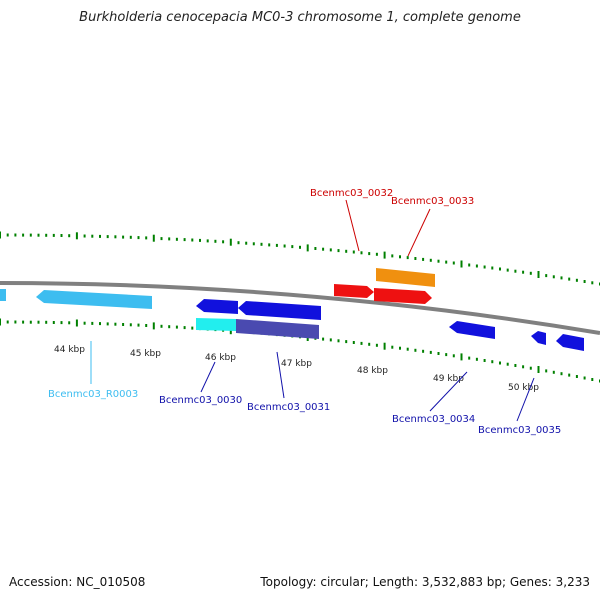 This screenshot has height=600, width=600. What do you see at coordinates (3, 295) in the screenshot?
I see `gene-feature-partial-left` at bounding box center [3, 295].